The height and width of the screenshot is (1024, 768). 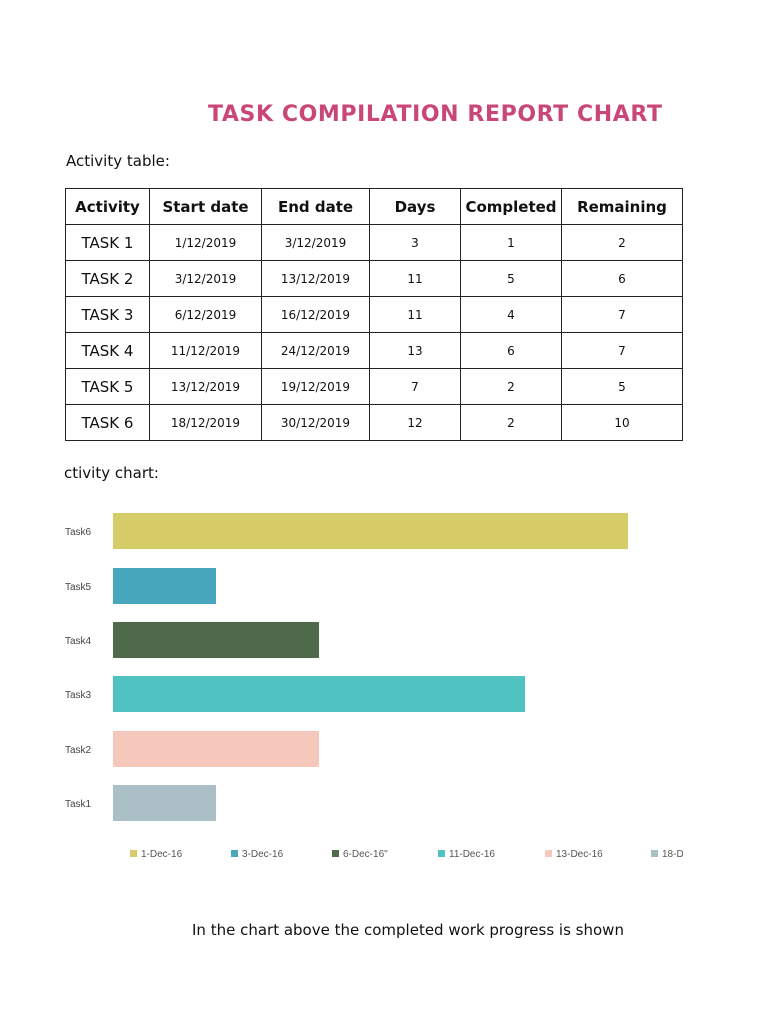 I want to click on cell-completed: 6, so click(x=511, y=350).